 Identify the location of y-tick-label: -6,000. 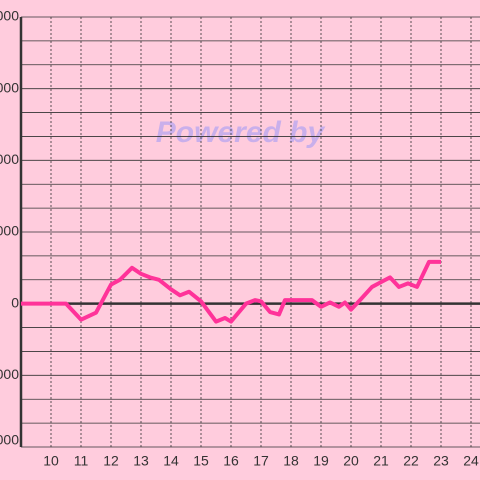
(9, 440).